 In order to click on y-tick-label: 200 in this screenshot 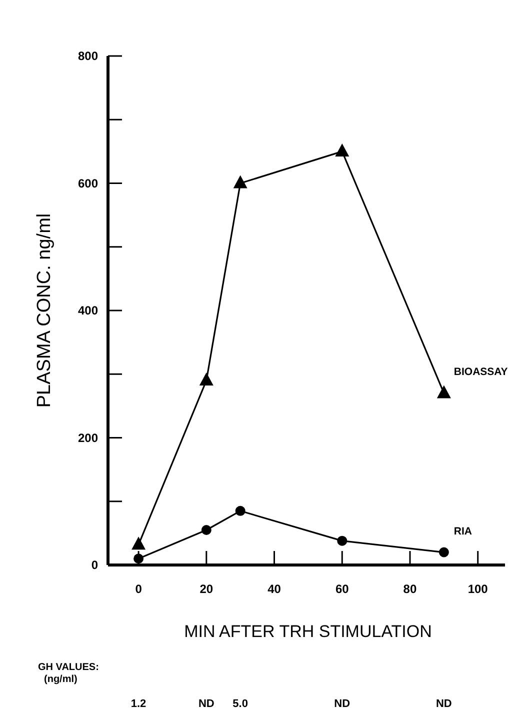, I will do `click(88, 437)`.